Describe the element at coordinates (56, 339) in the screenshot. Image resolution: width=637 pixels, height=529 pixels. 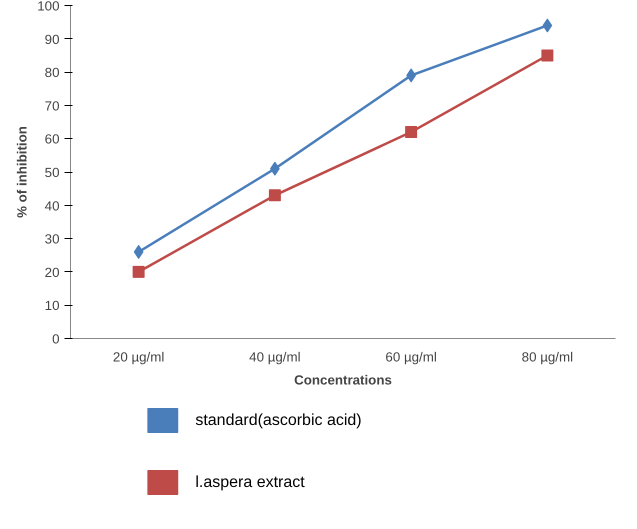
I see `y-tick-label: 0` at that location.